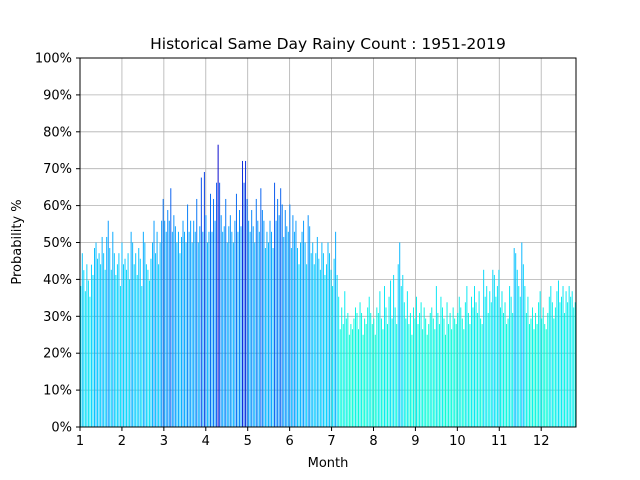  I want to click on y-tick-label: 40%, so click(57, 280).